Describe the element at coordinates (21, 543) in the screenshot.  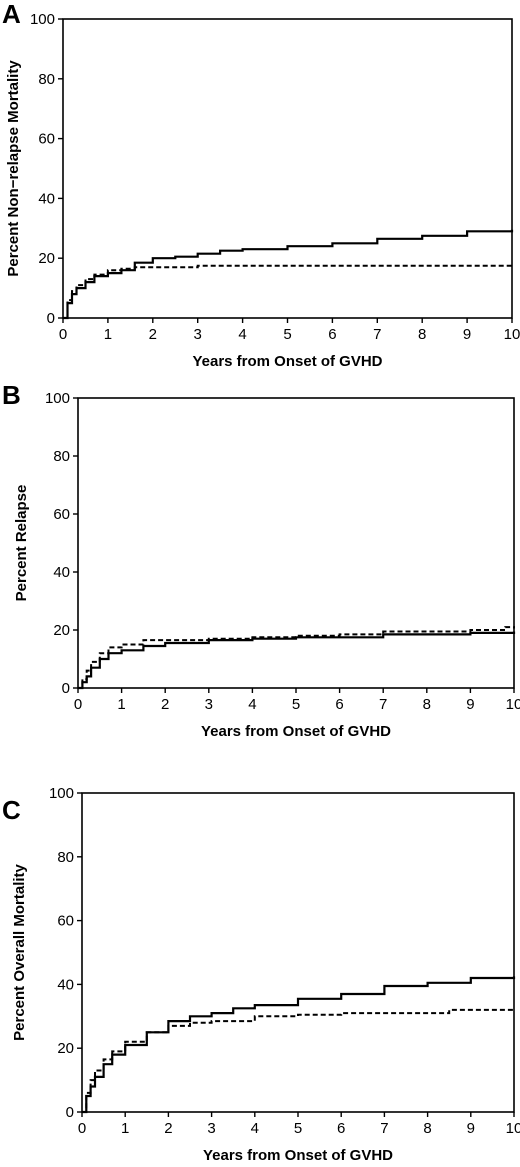
I see `y-axis-label: Percent Relapse` at that location.